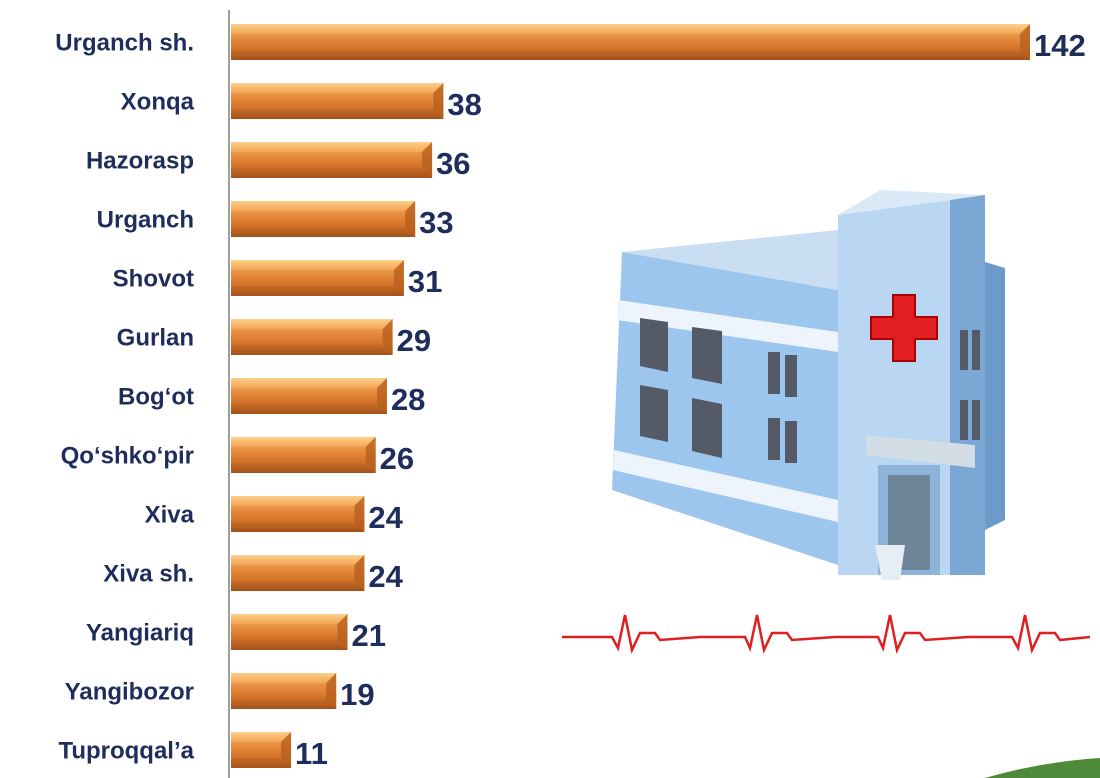 Image resolution: width=1100 pixels, height=778 pixels. I want to click on value-label: 29, so click(414, 340).